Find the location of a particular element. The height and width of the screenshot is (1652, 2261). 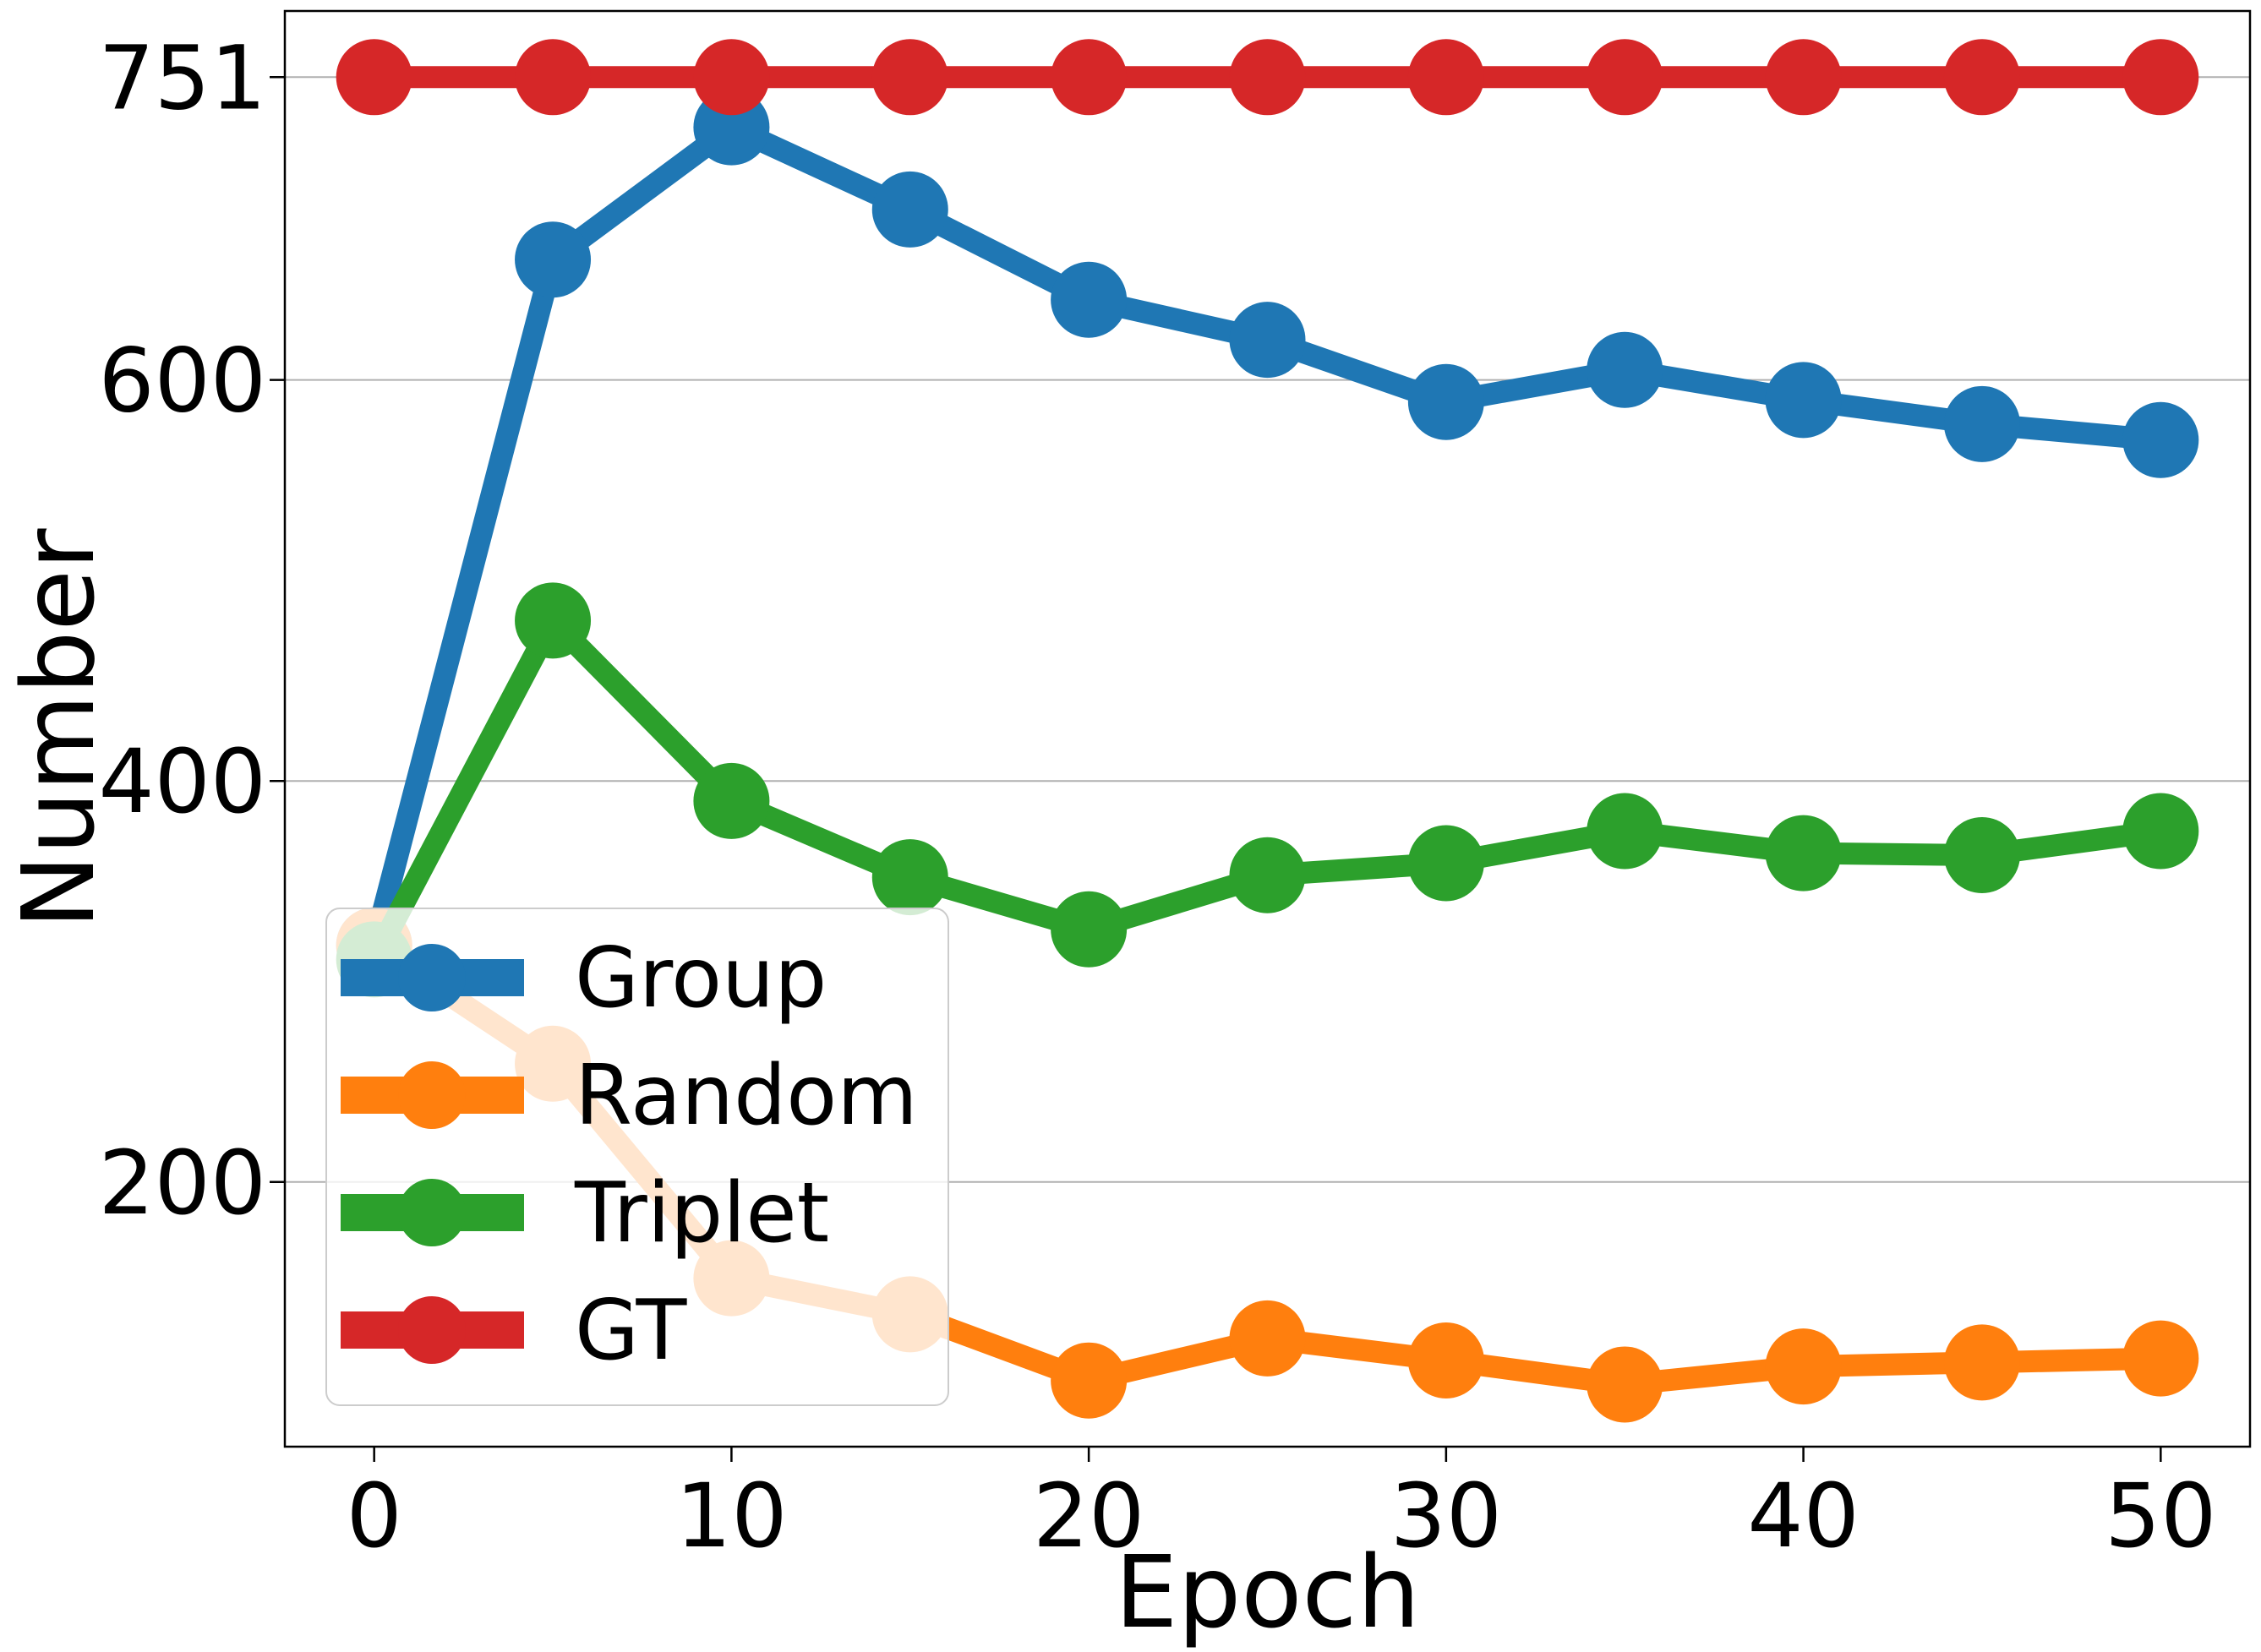

x-tick-label-4: 40 is located at coordinates (1803, 1516).